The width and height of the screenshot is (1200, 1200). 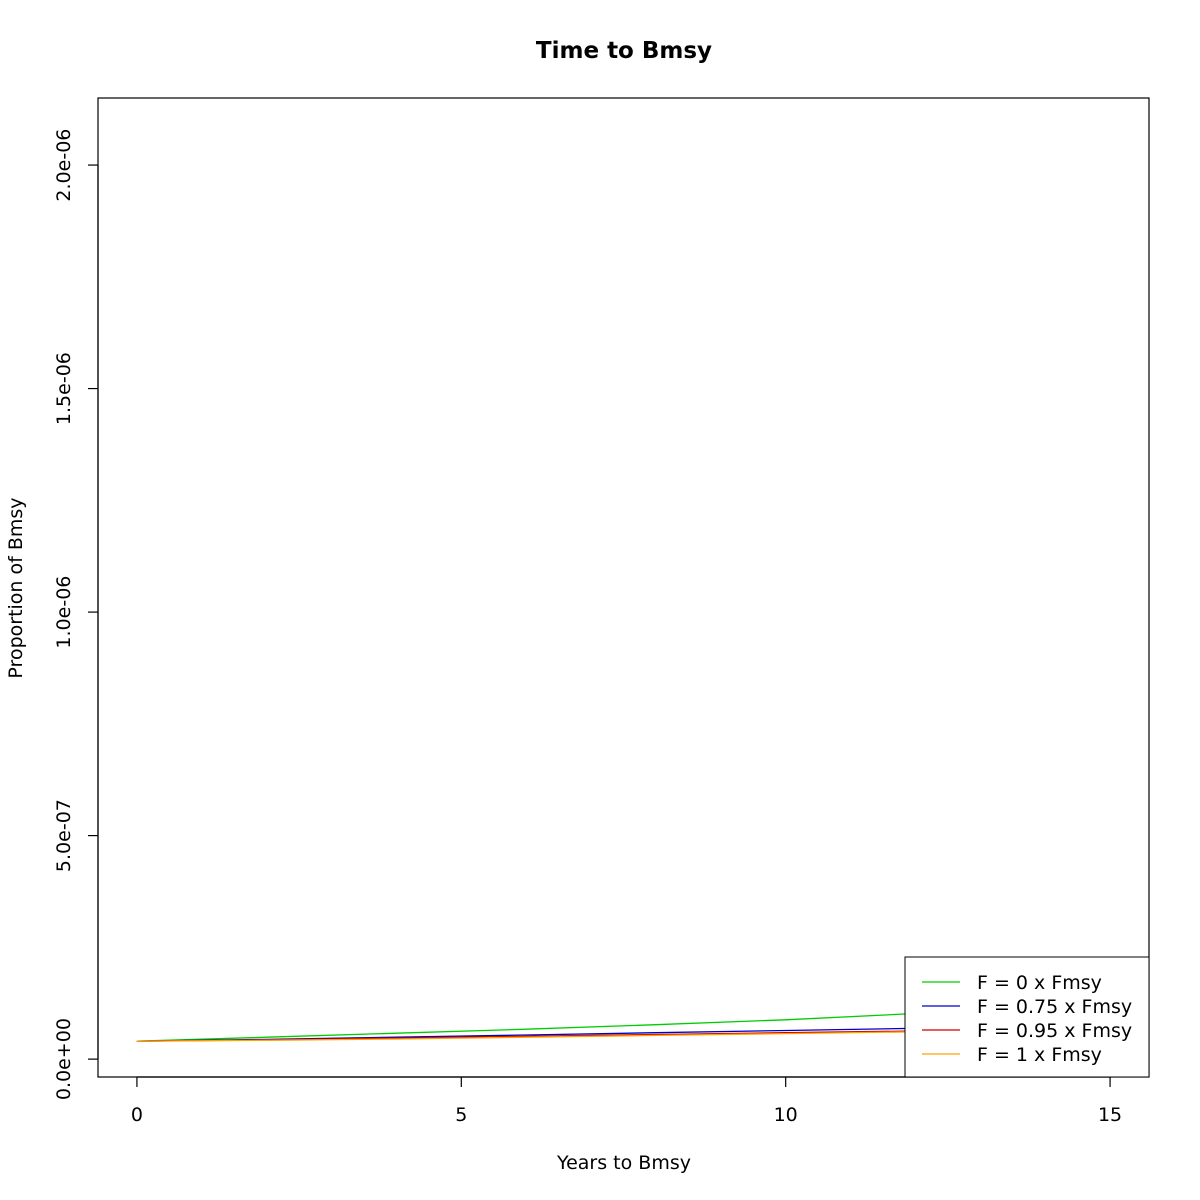 What do you see at coordinates (626, 1101) in the screenshot?
I see `x-axis: 0 5 10 15` at bounding box center [626, 1101].